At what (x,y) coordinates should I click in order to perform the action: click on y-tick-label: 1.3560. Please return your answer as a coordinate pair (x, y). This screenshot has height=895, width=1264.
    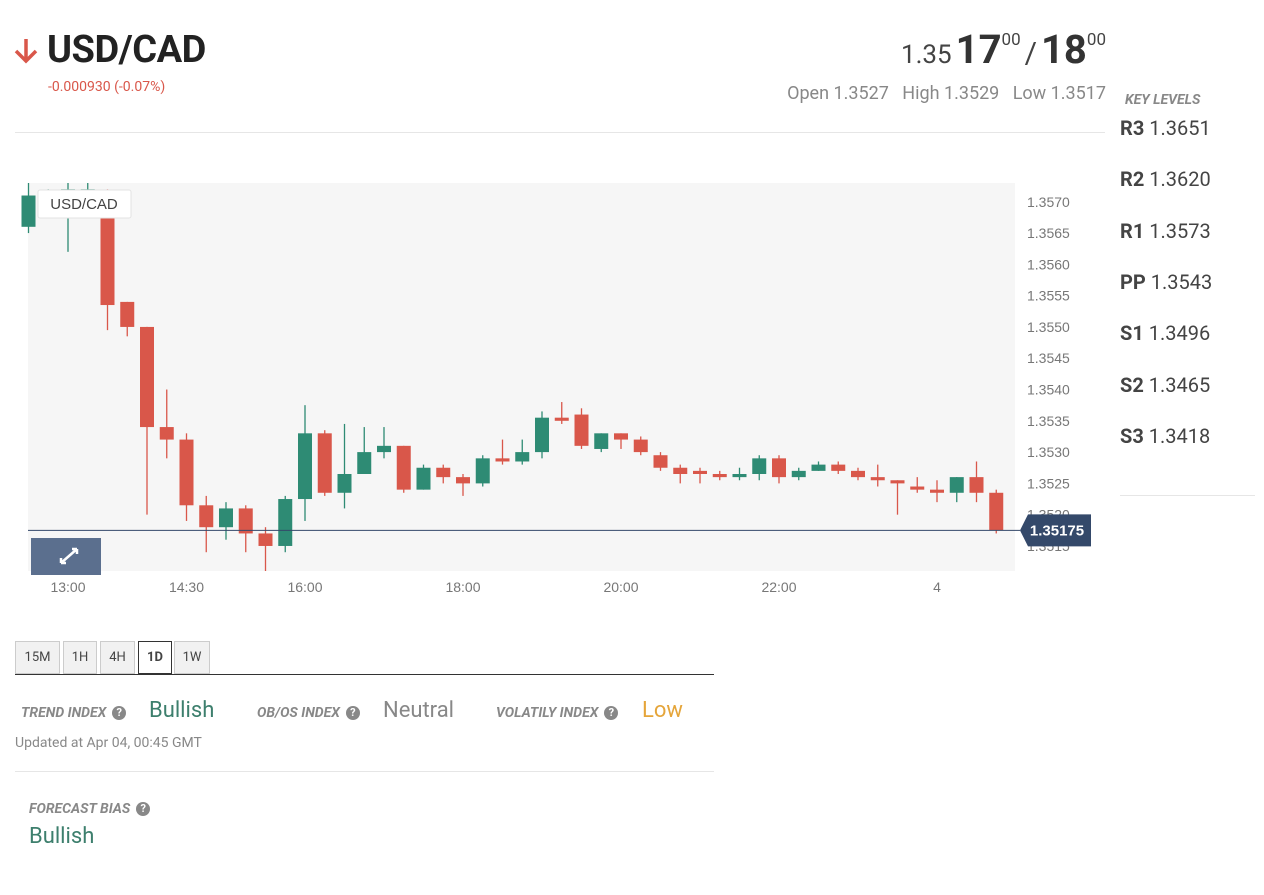
    Looking at the image, I should click on (1048, 264).